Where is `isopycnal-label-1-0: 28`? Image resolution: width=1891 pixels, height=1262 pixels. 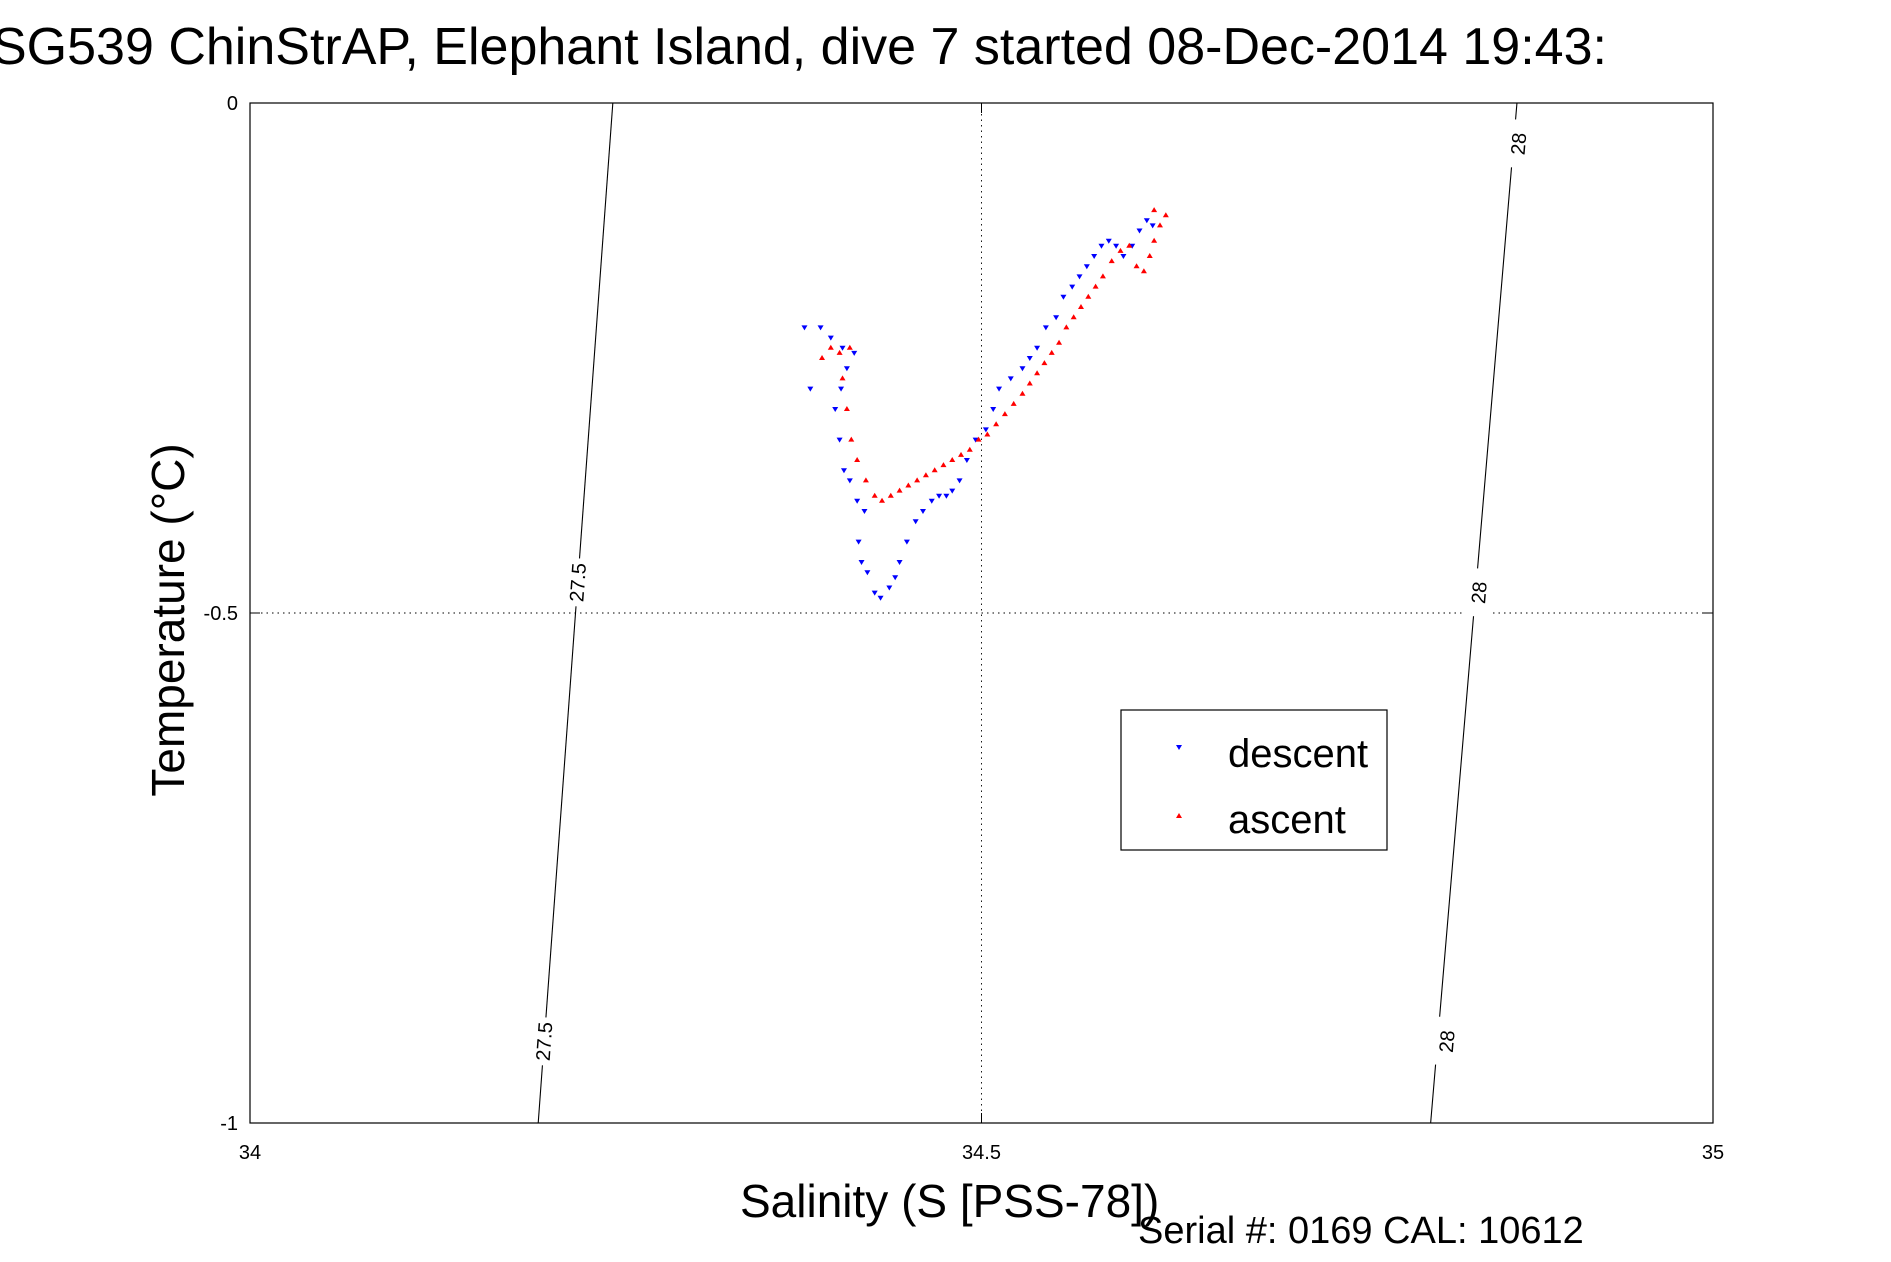 isopycnal-label-1-0: 28 is located at coordinates (1520, 144).